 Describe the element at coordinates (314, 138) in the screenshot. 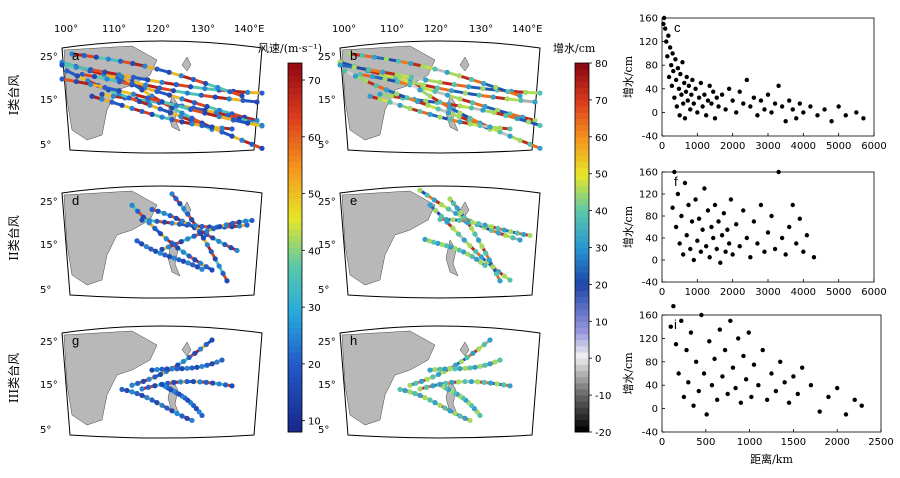

I see `colorbar-tick-label: 60` at that location.